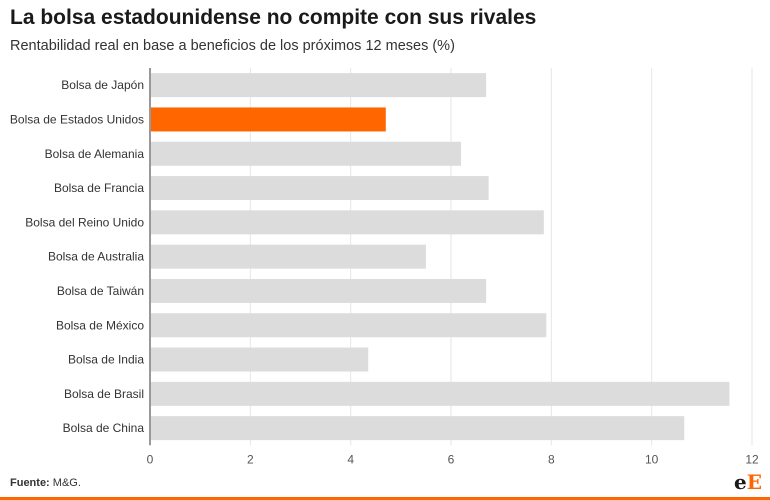  What do you see at coordinates (150, 459) in the screenshot?
I see `x-tick-label: 0` at bounding box center [150, 459].